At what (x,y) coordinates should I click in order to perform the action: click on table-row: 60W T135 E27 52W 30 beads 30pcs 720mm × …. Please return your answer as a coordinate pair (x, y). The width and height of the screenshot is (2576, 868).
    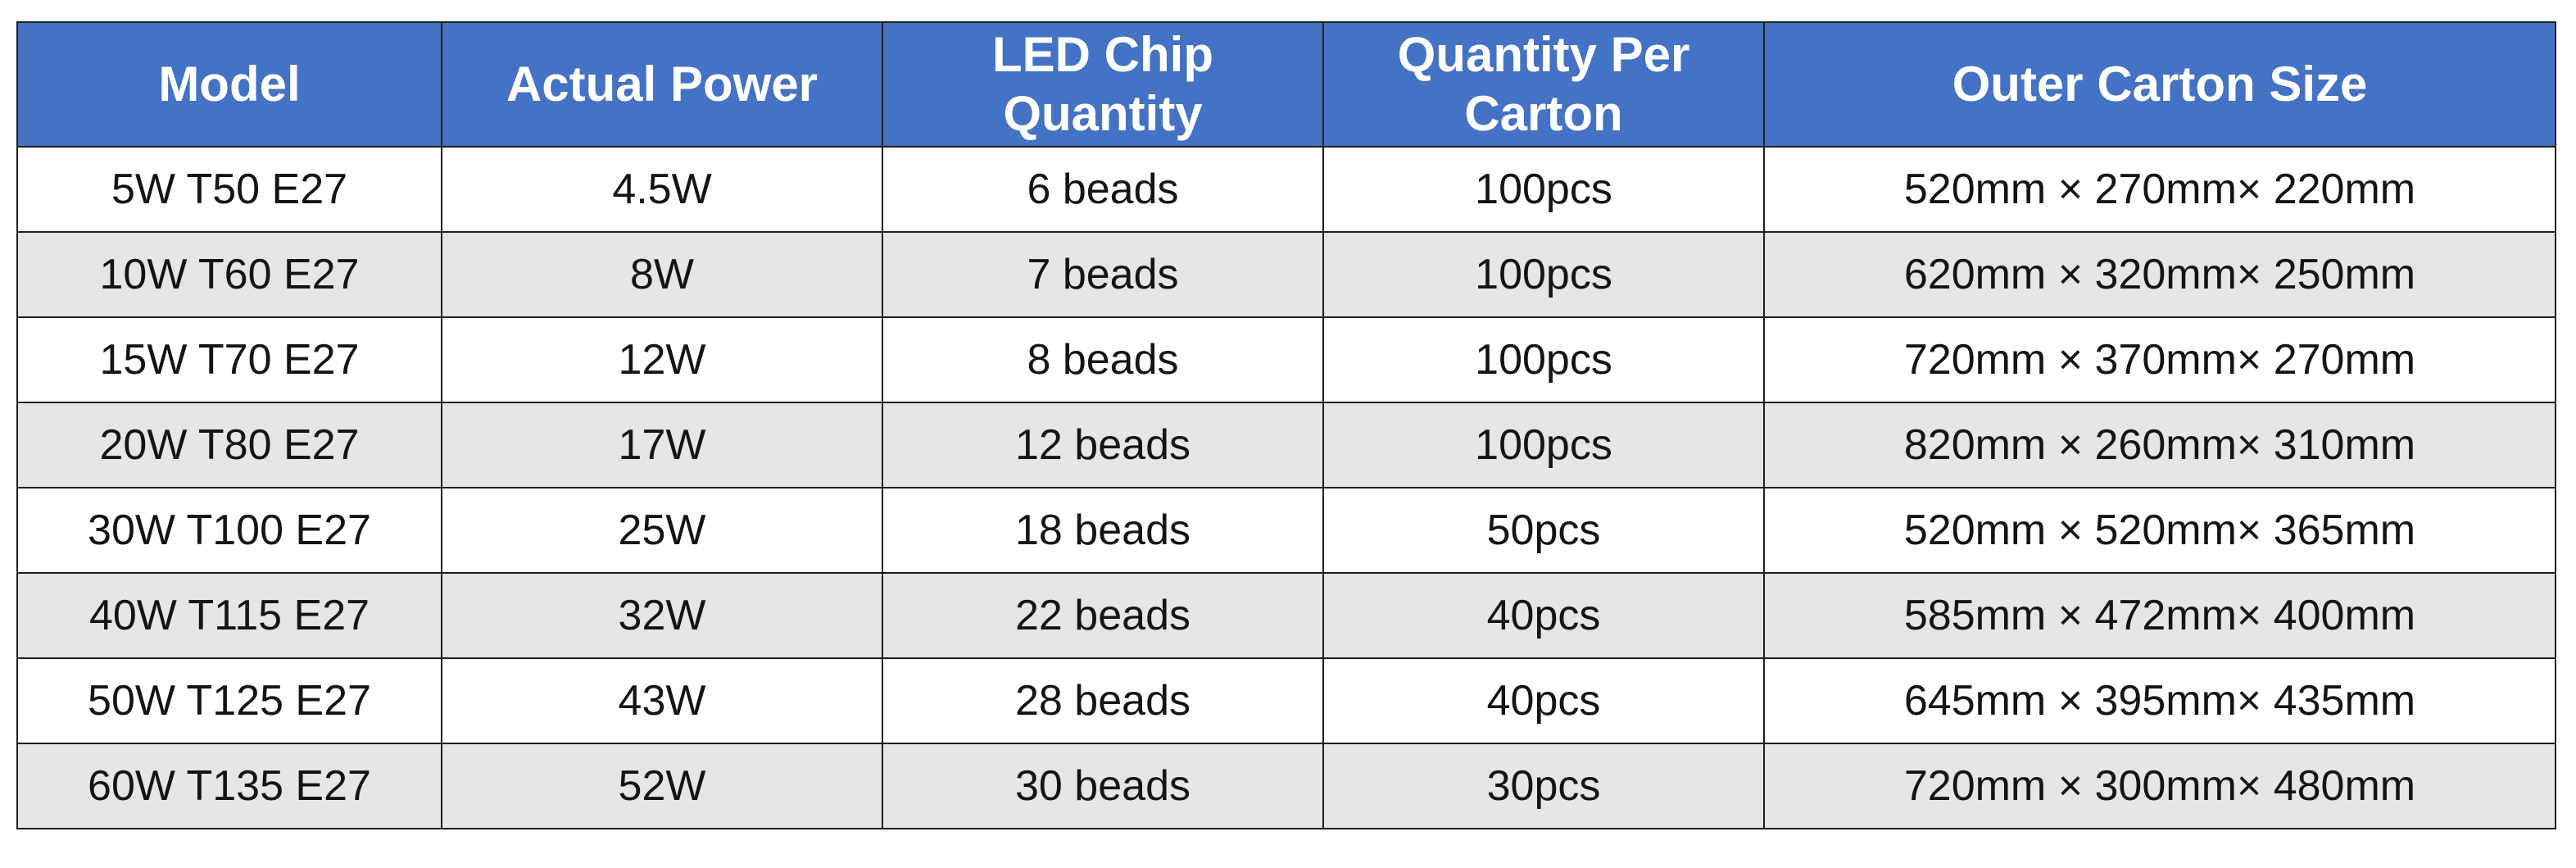
    Looking at the image, I should click on (1286, 786).